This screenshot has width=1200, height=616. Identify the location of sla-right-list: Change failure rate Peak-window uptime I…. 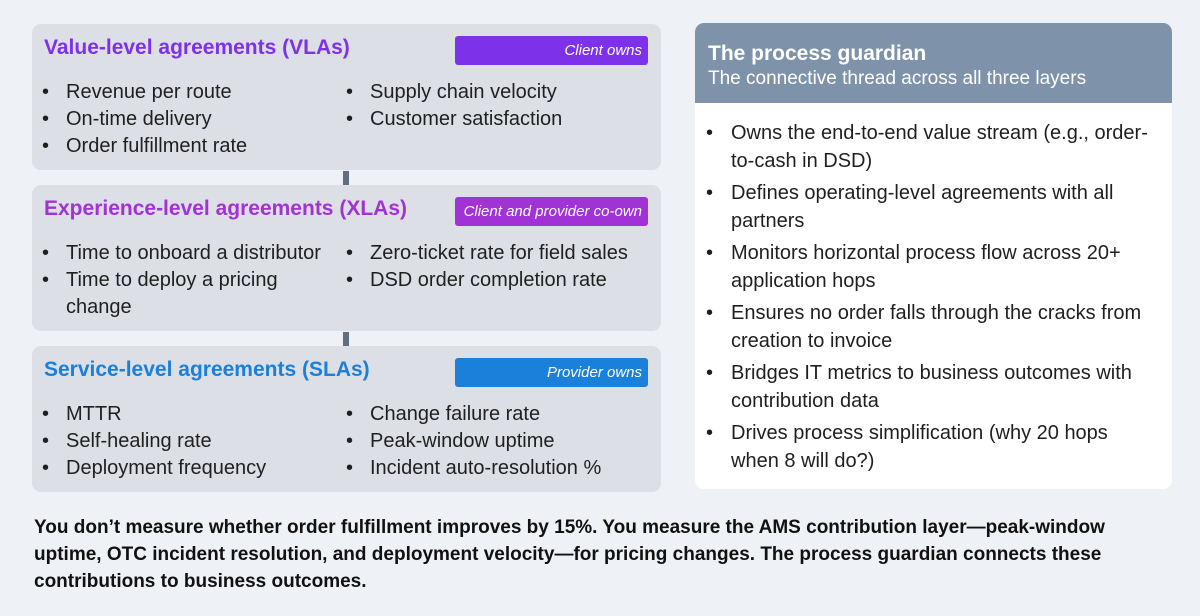
(499, 441).